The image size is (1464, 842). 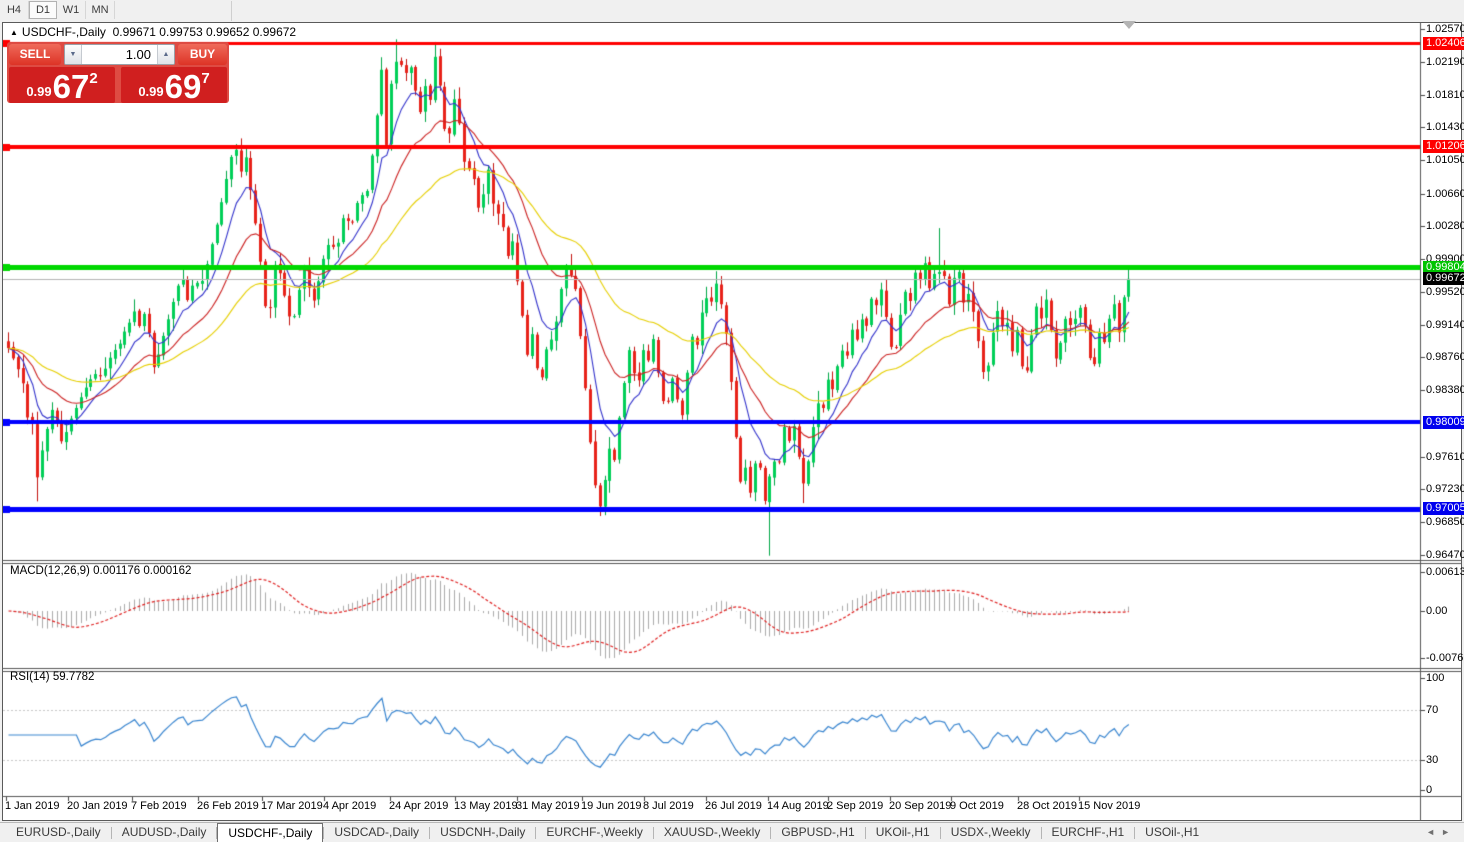 I want to click on indicator-tick-label: 70, so click(x=1432, y=710).